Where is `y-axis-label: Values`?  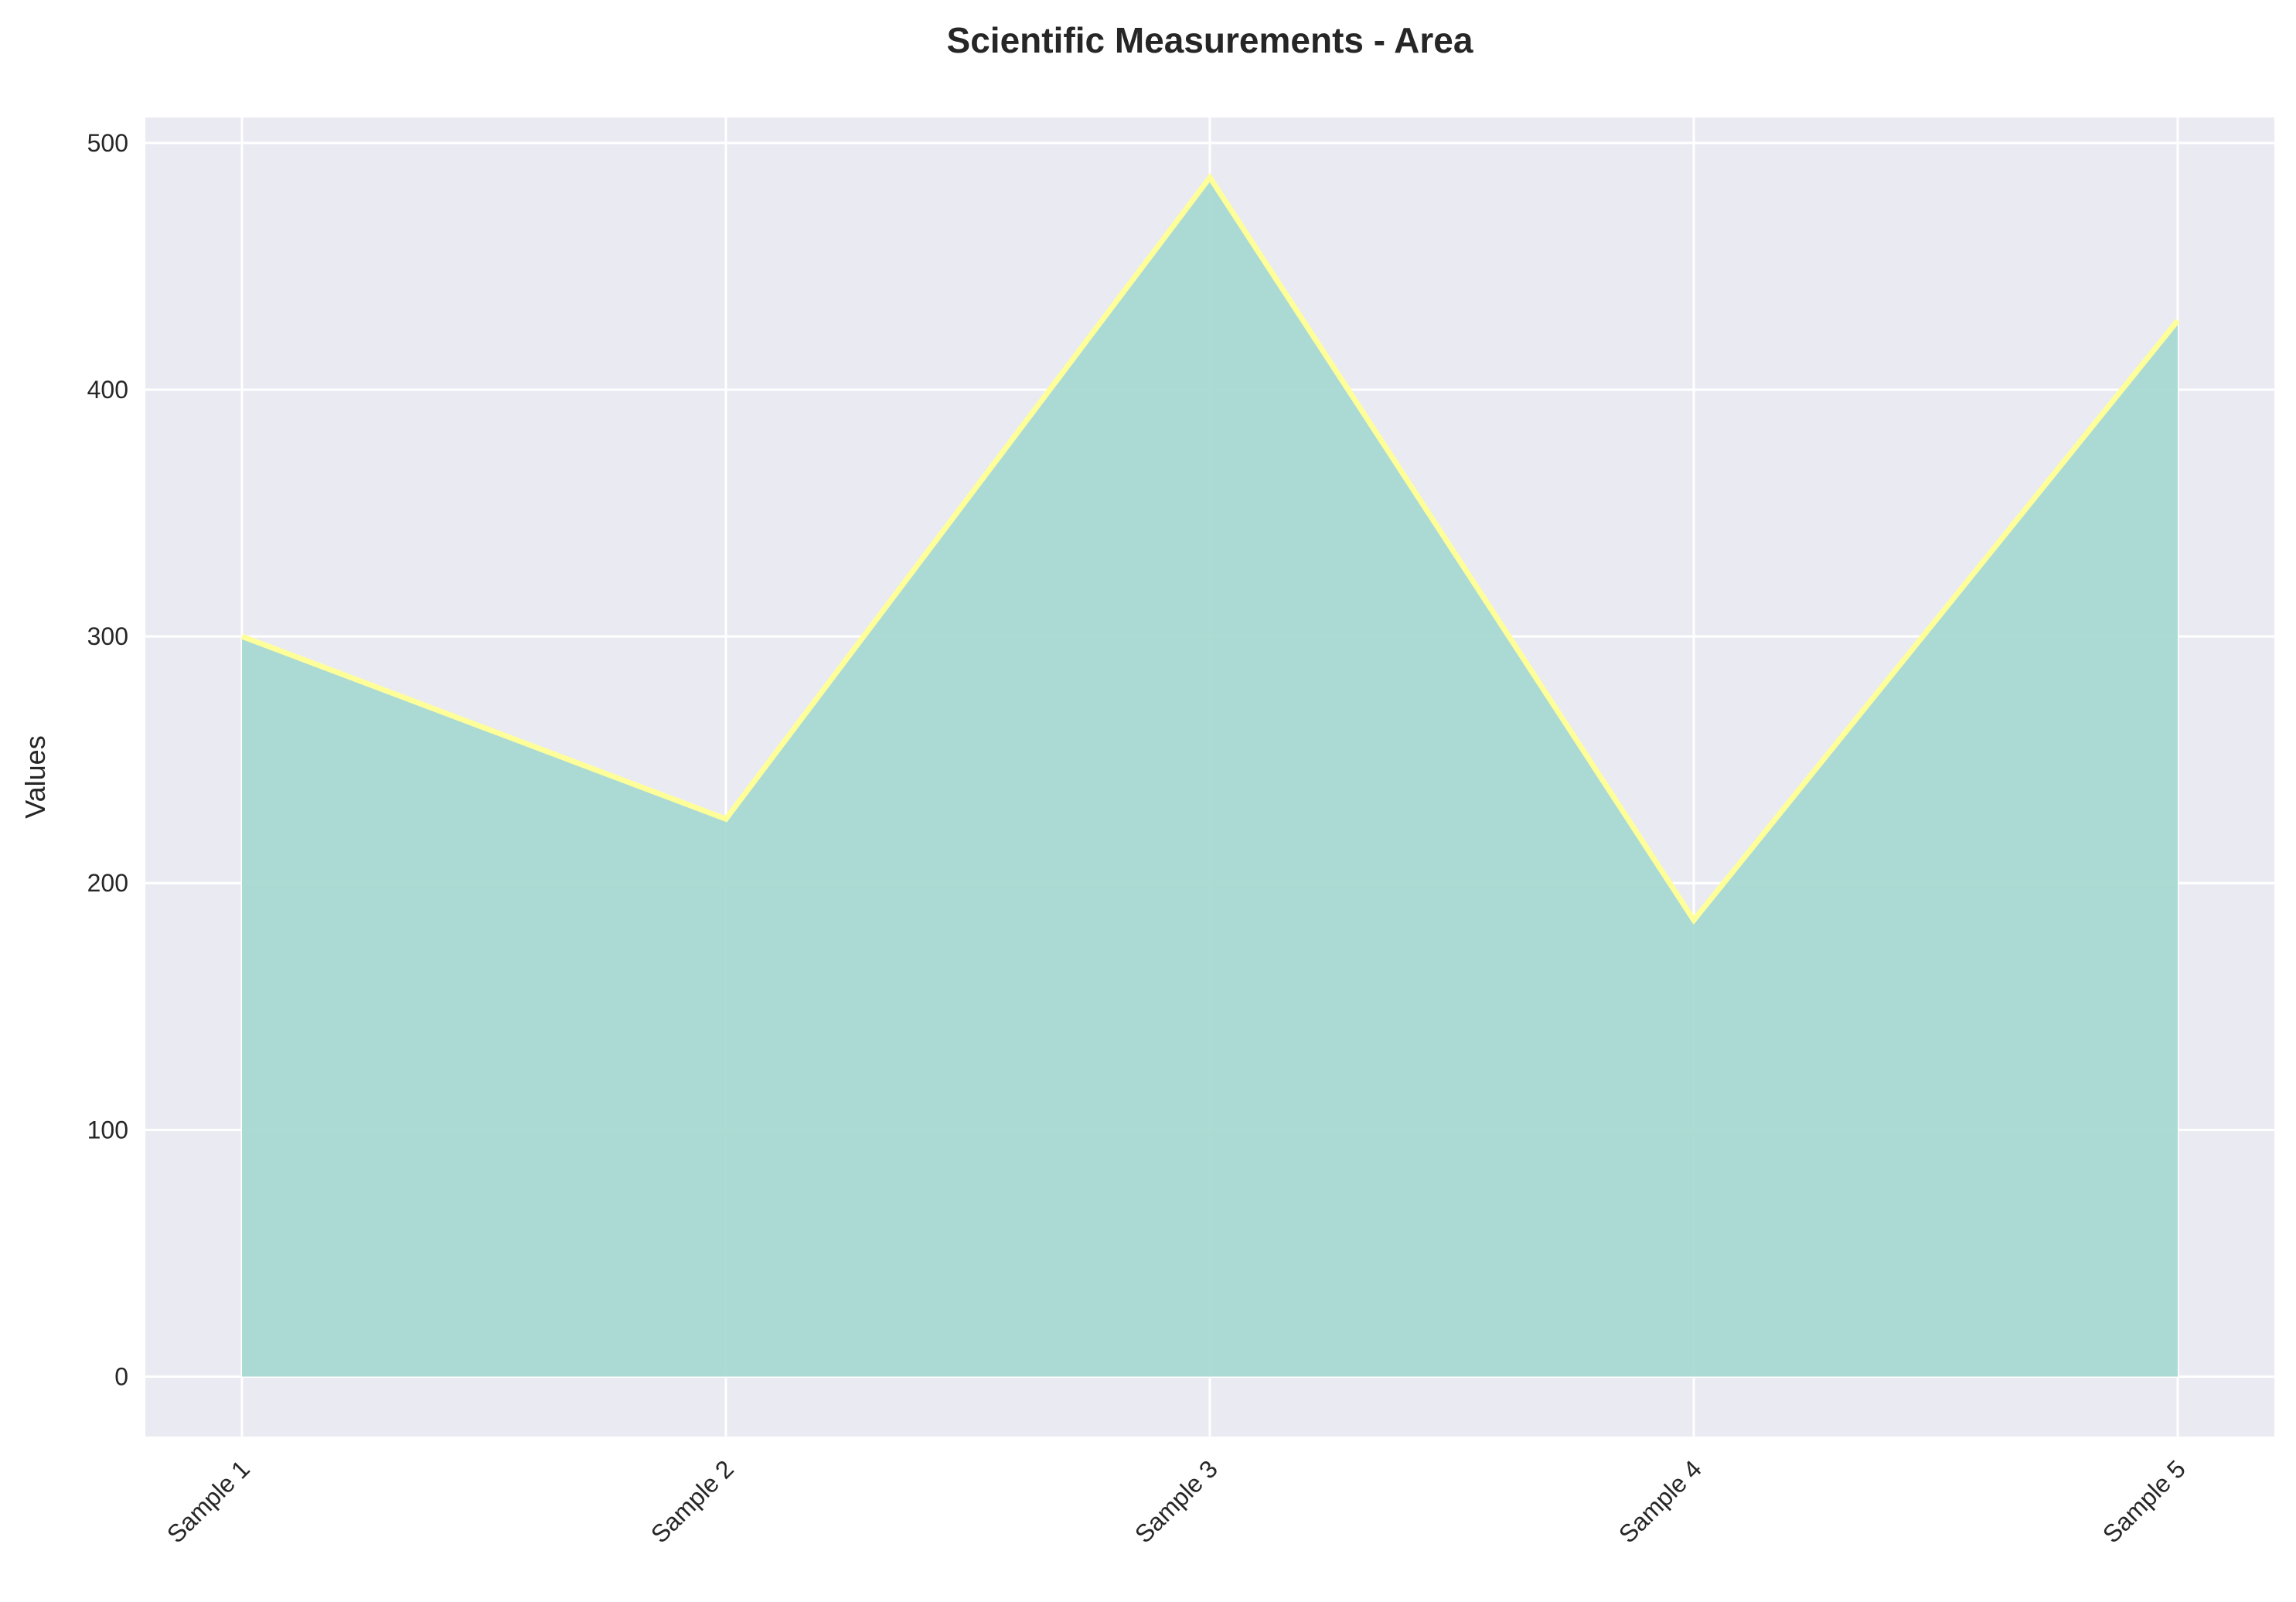 y-axis-label: Values is located at coordinates (35, 776).